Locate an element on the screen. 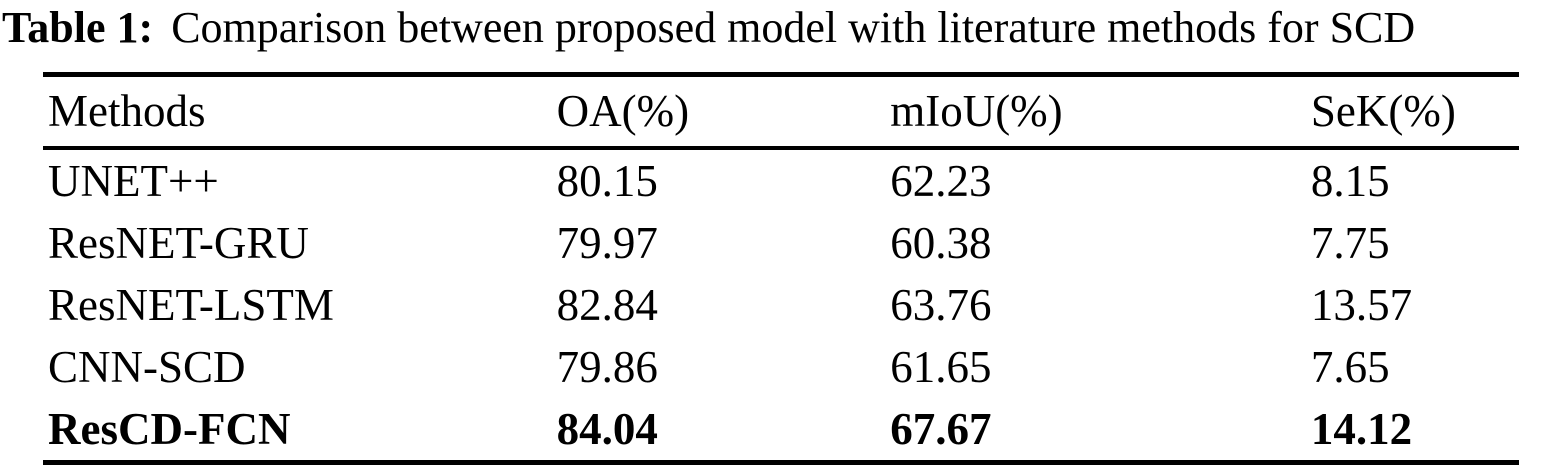 This screenshot has width=1562, height=475. method-cell: ResNET-LSTM is located at coordinates (191, 304).